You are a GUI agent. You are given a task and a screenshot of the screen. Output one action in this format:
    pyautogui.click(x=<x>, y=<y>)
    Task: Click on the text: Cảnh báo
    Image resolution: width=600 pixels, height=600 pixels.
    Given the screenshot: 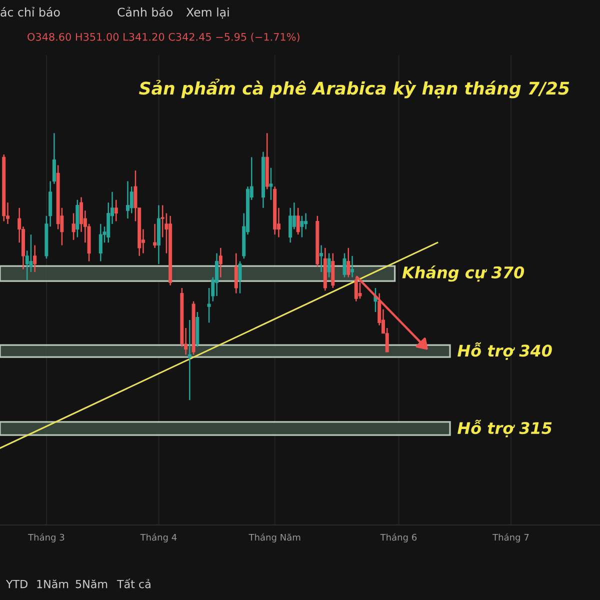 What is the action you would take?
    pyautogui.click(x=145, y=11)
    